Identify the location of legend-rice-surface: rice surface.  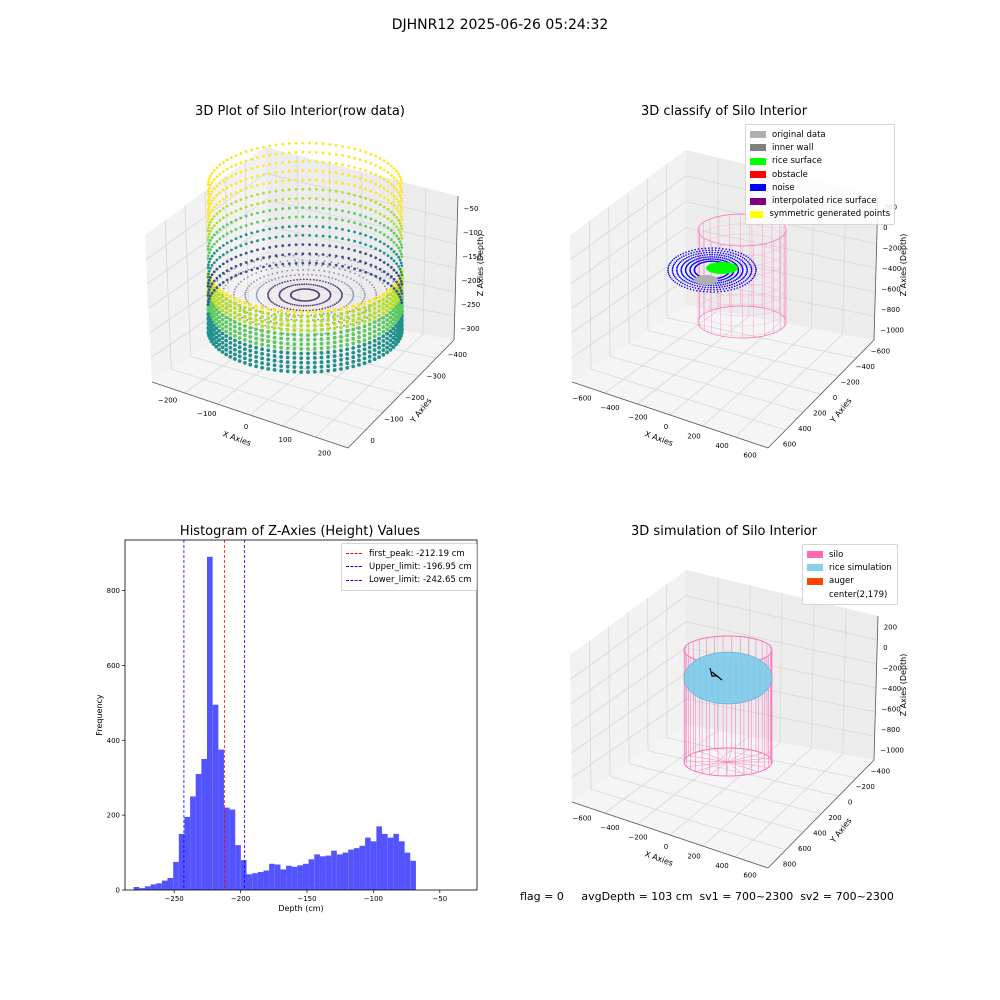
(820, 161).